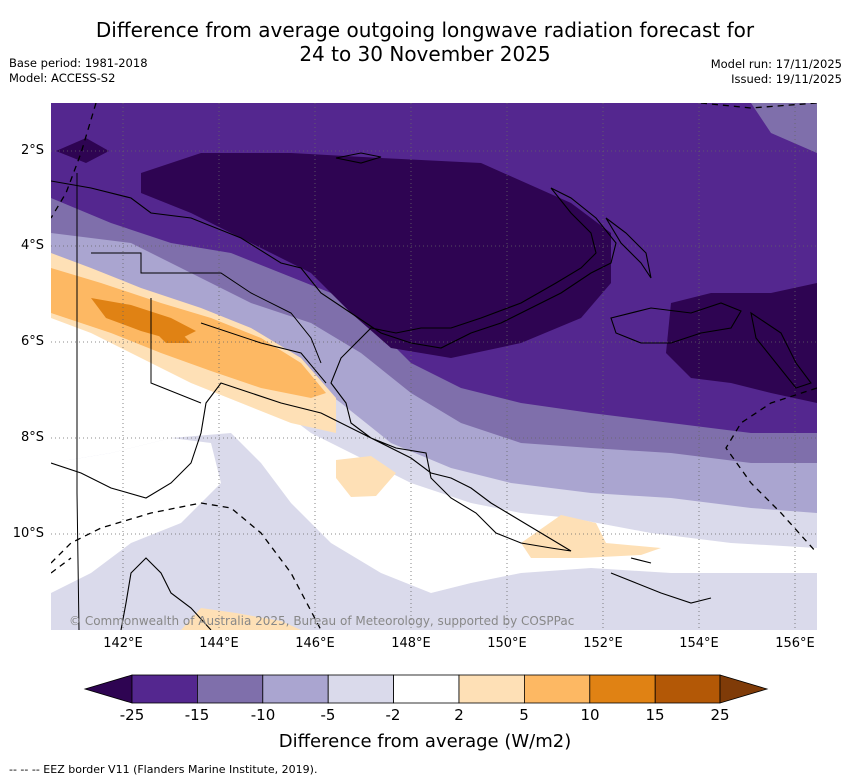  I want to click on lon-label-144e: 144°E, so click(219, 643).